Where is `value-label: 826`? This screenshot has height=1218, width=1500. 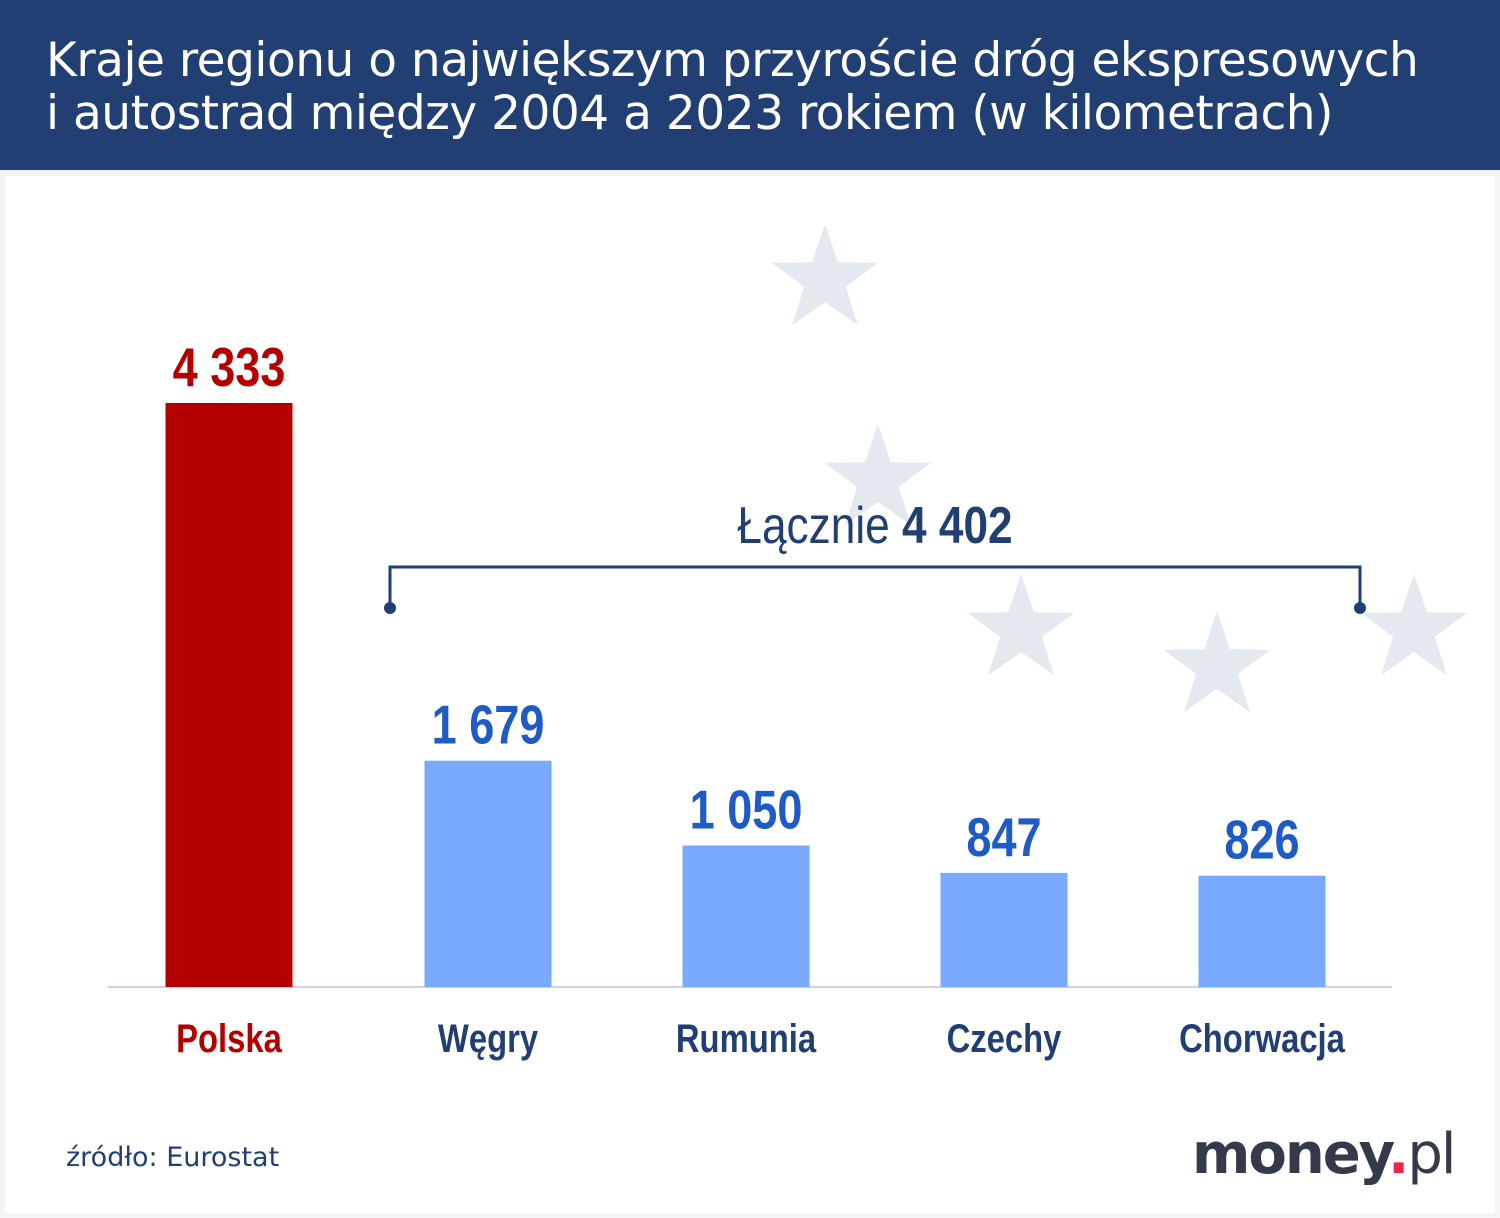
value-label: 826 is located at coordinates (1261, 839).